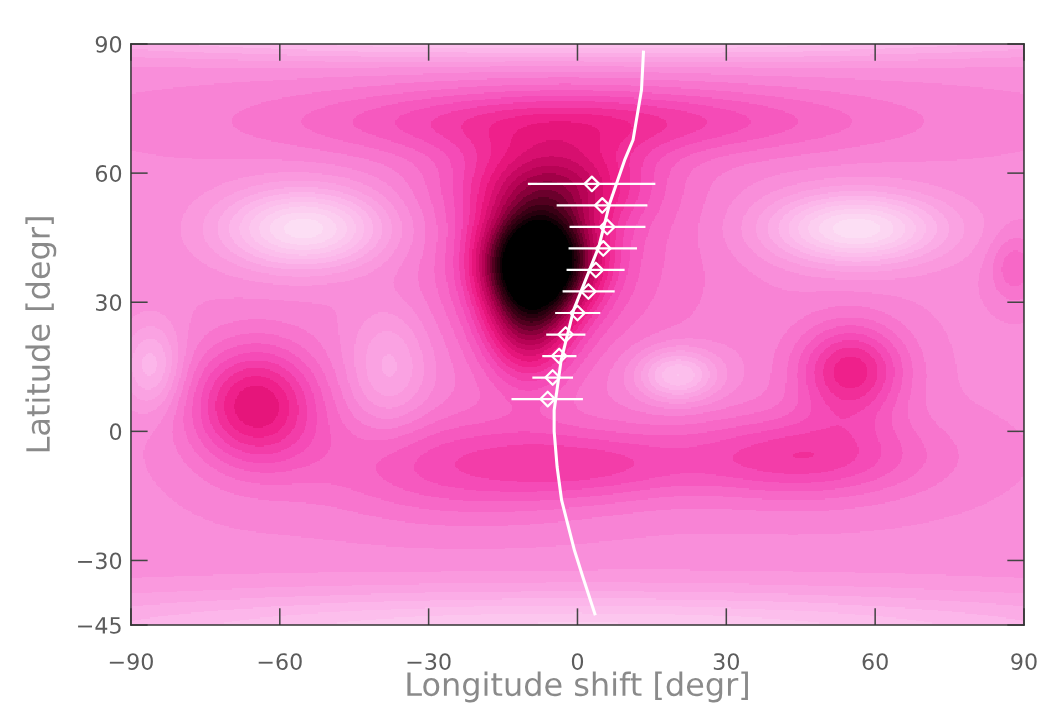 The width and height of the screenshot is (1063, 725). What do you see at coordinates (100, 561) in the screenshot?
I see `y-tick-label: −30` at bounding box center [100, 561].